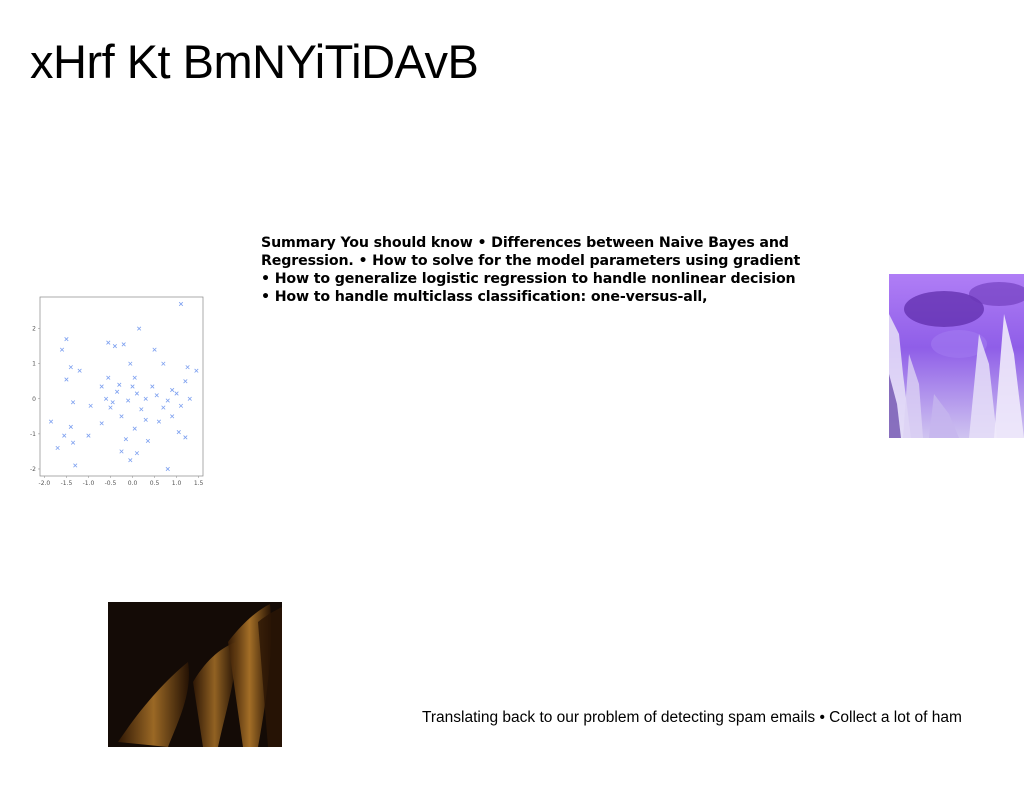 The image size is (1024, 788). I want to click on scatter-plot: -2.0 -1.5 -1.0 -0.5 0.0 0.5 1.0 1.5 2 1 0 -1 -2, so click(117, 391).